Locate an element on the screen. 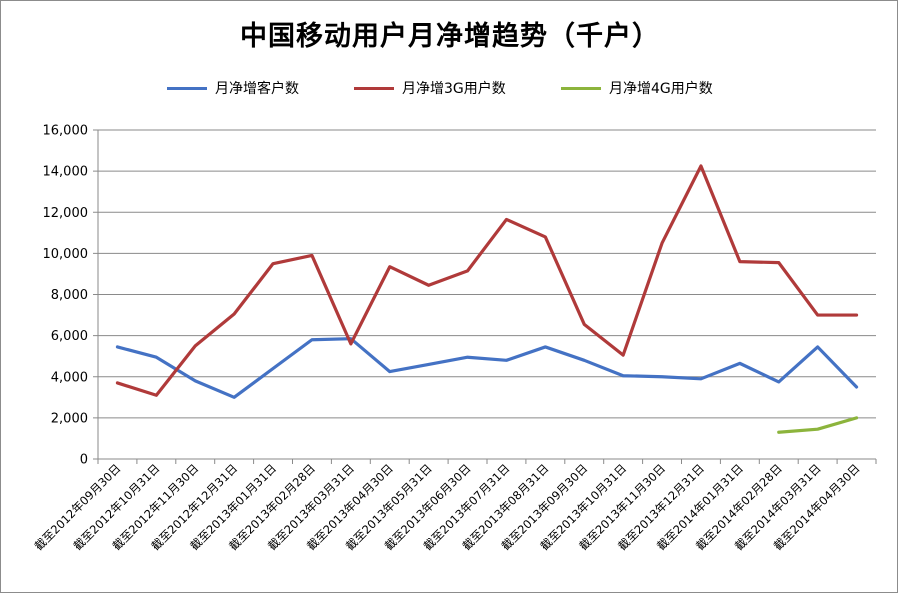 This screenshot has height=595, width=900. y-tick-label: 6,000 is located at coordinates (69, 336).